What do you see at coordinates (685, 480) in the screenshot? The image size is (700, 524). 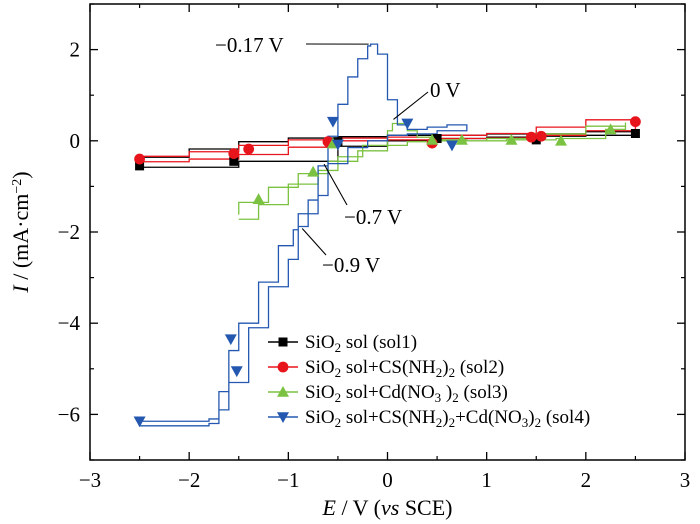 I see `x-tick-label: 3` at bounding box center [685, 480].